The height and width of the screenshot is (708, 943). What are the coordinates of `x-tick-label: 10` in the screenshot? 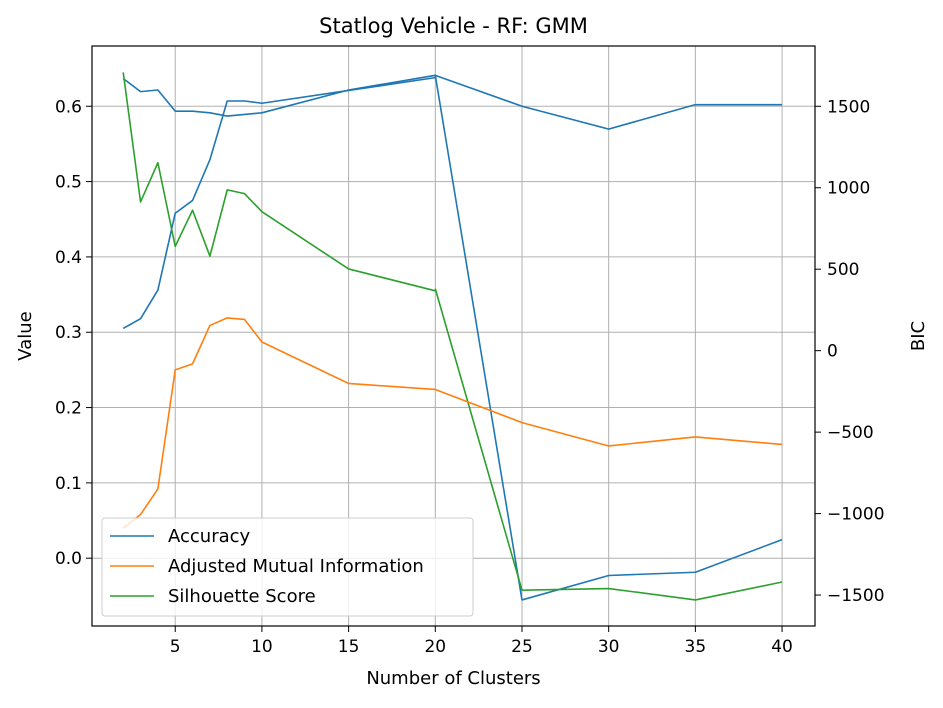 It's located at (262, 647).